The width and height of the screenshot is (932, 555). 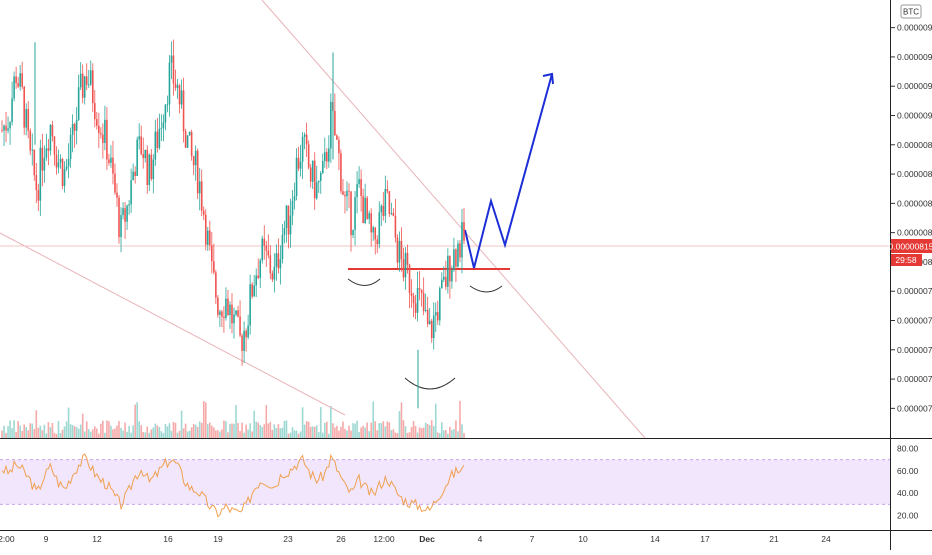 What do you see at coordinates (430, 383) in the screenshot?
I see `head-arc` at bounding box center [430, 383].